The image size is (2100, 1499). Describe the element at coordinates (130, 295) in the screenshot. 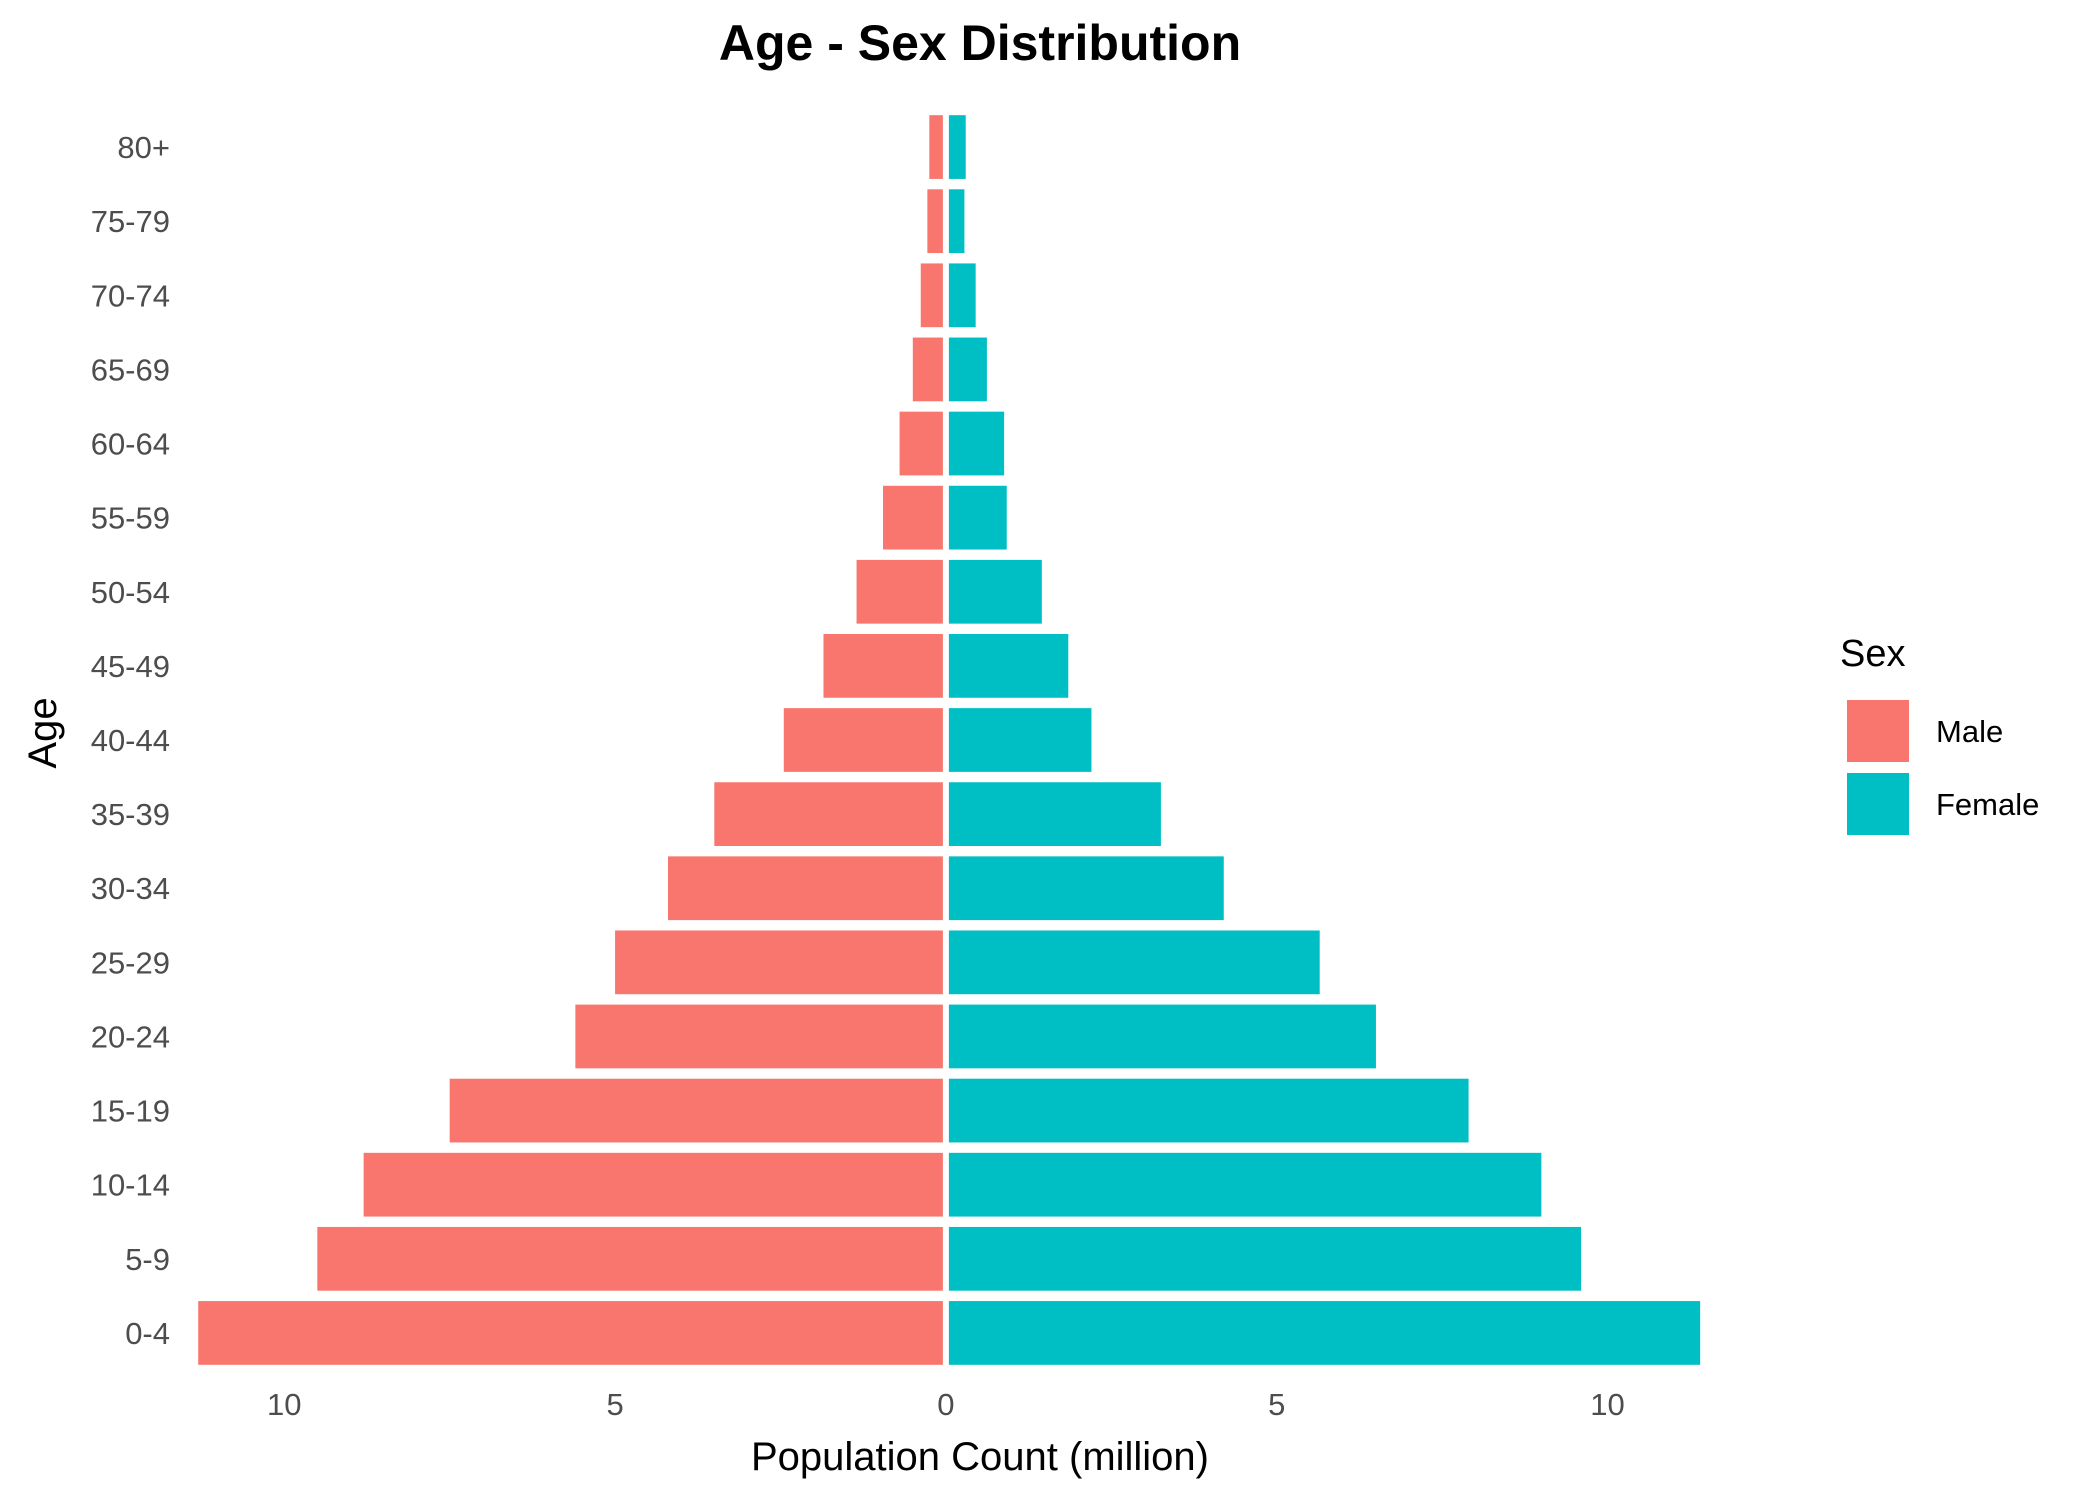

I see `y-tick-label: 70-74` at that location.